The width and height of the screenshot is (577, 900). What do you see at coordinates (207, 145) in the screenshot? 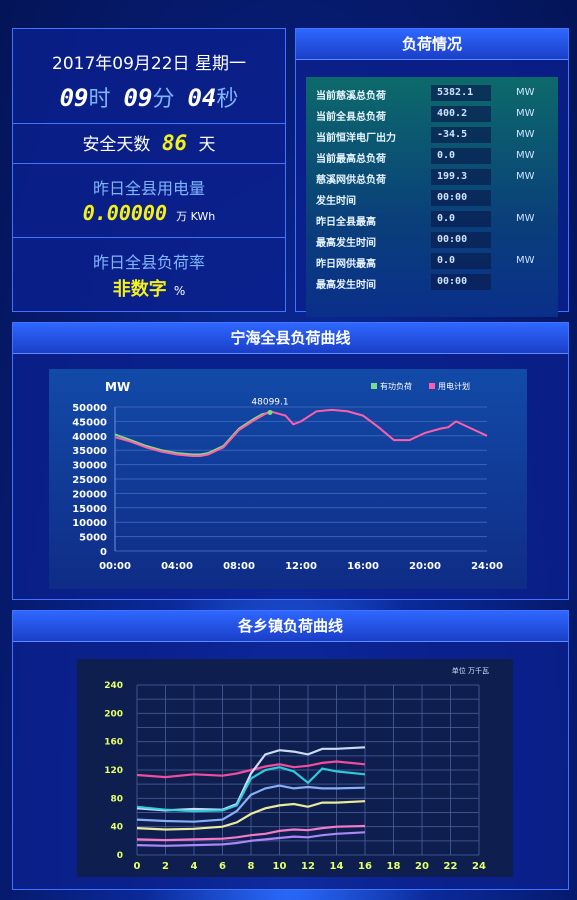
I see `safety-days-unit: 天` at bounding box center [207, 145].